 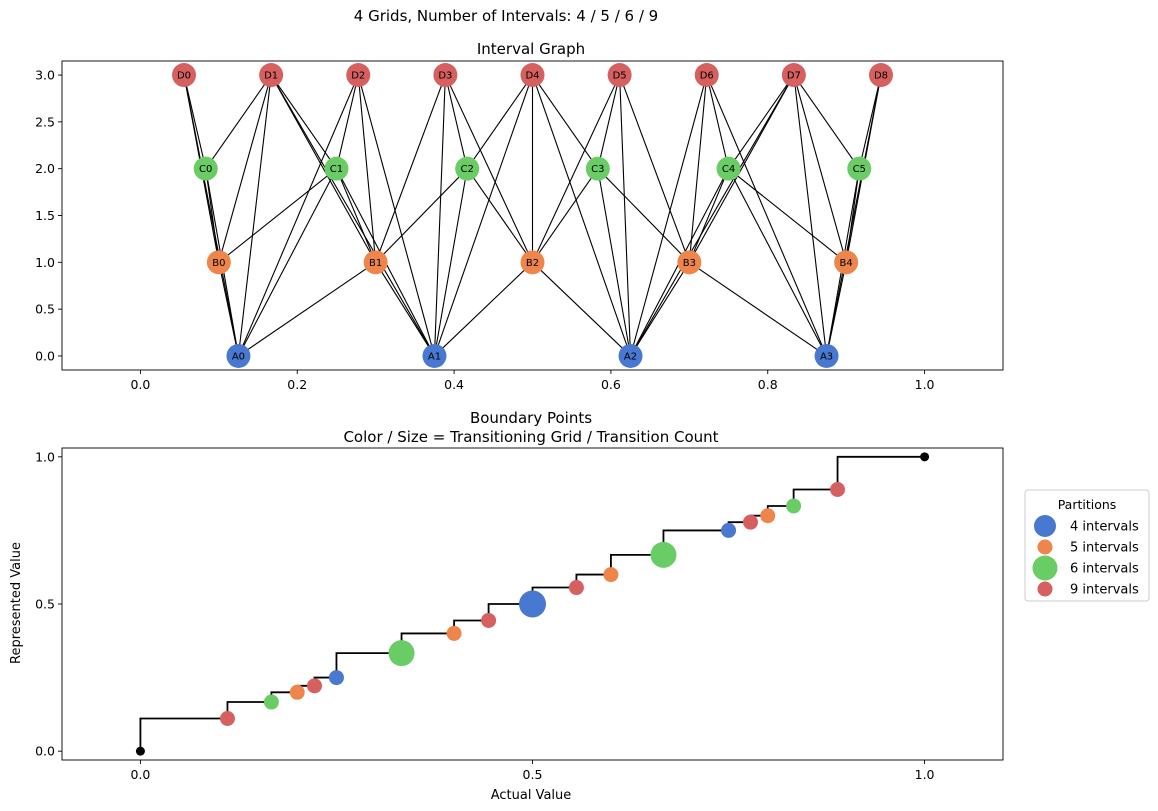 What do you see at coordinates (297, 384) in the screenshot?
I see `x-tick-label: 0.2` at bounding box center [297, 384].